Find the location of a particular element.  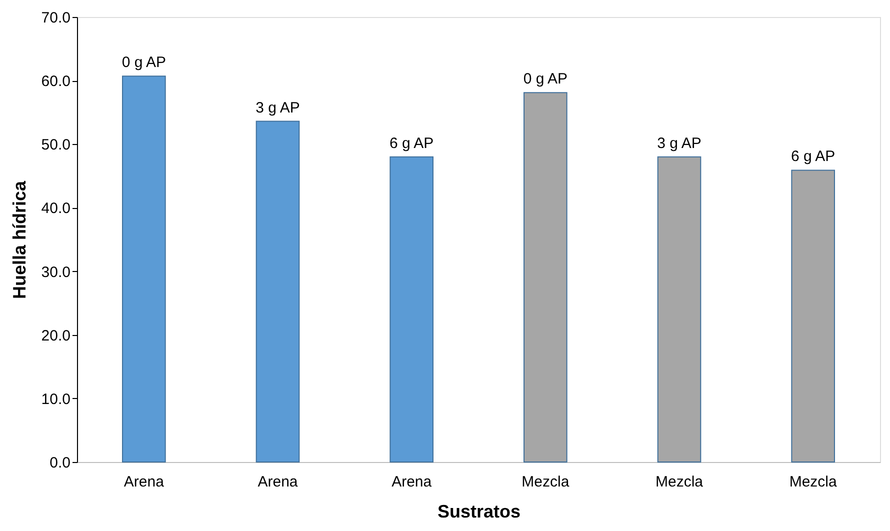

y-tick-label: 30.0 is located at coordinates (55, 272).